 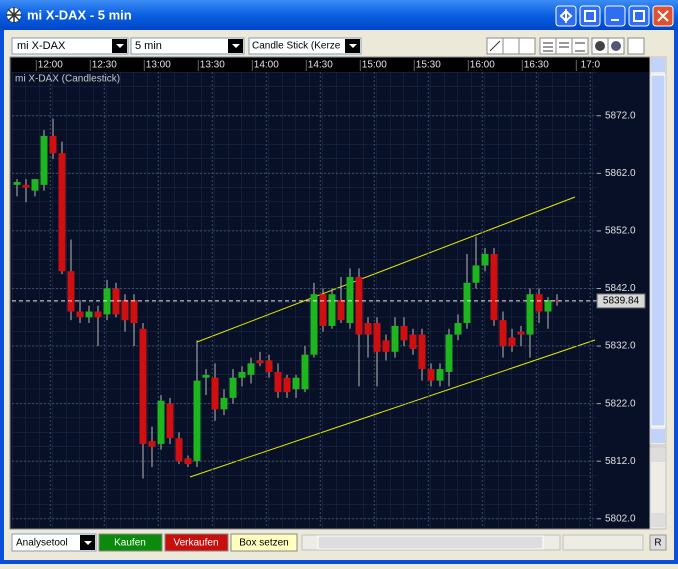 What do you see at coordinates (42, 543) in the screenshot?
I see `tool: Analysetool` at bounding box center [42, 543].